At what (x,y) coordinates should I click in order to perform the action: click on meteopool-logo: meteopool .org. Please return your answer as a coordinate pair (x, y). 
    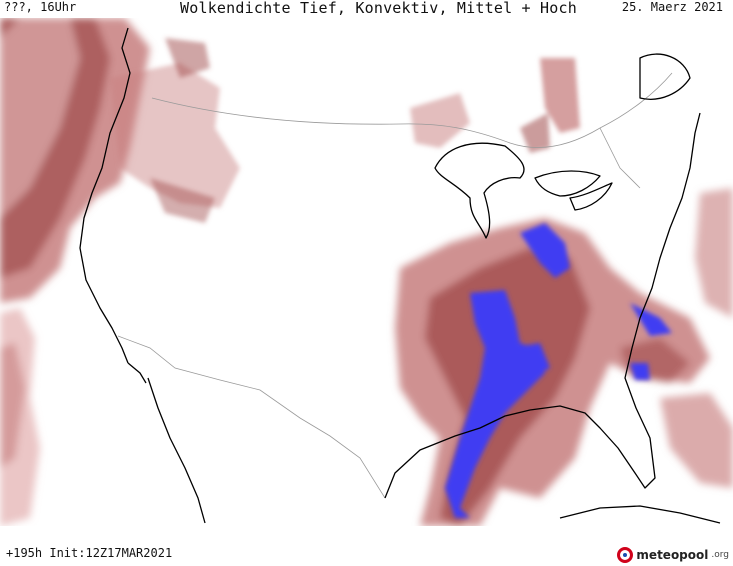
    Looking at the image, I should click on (673, 555).